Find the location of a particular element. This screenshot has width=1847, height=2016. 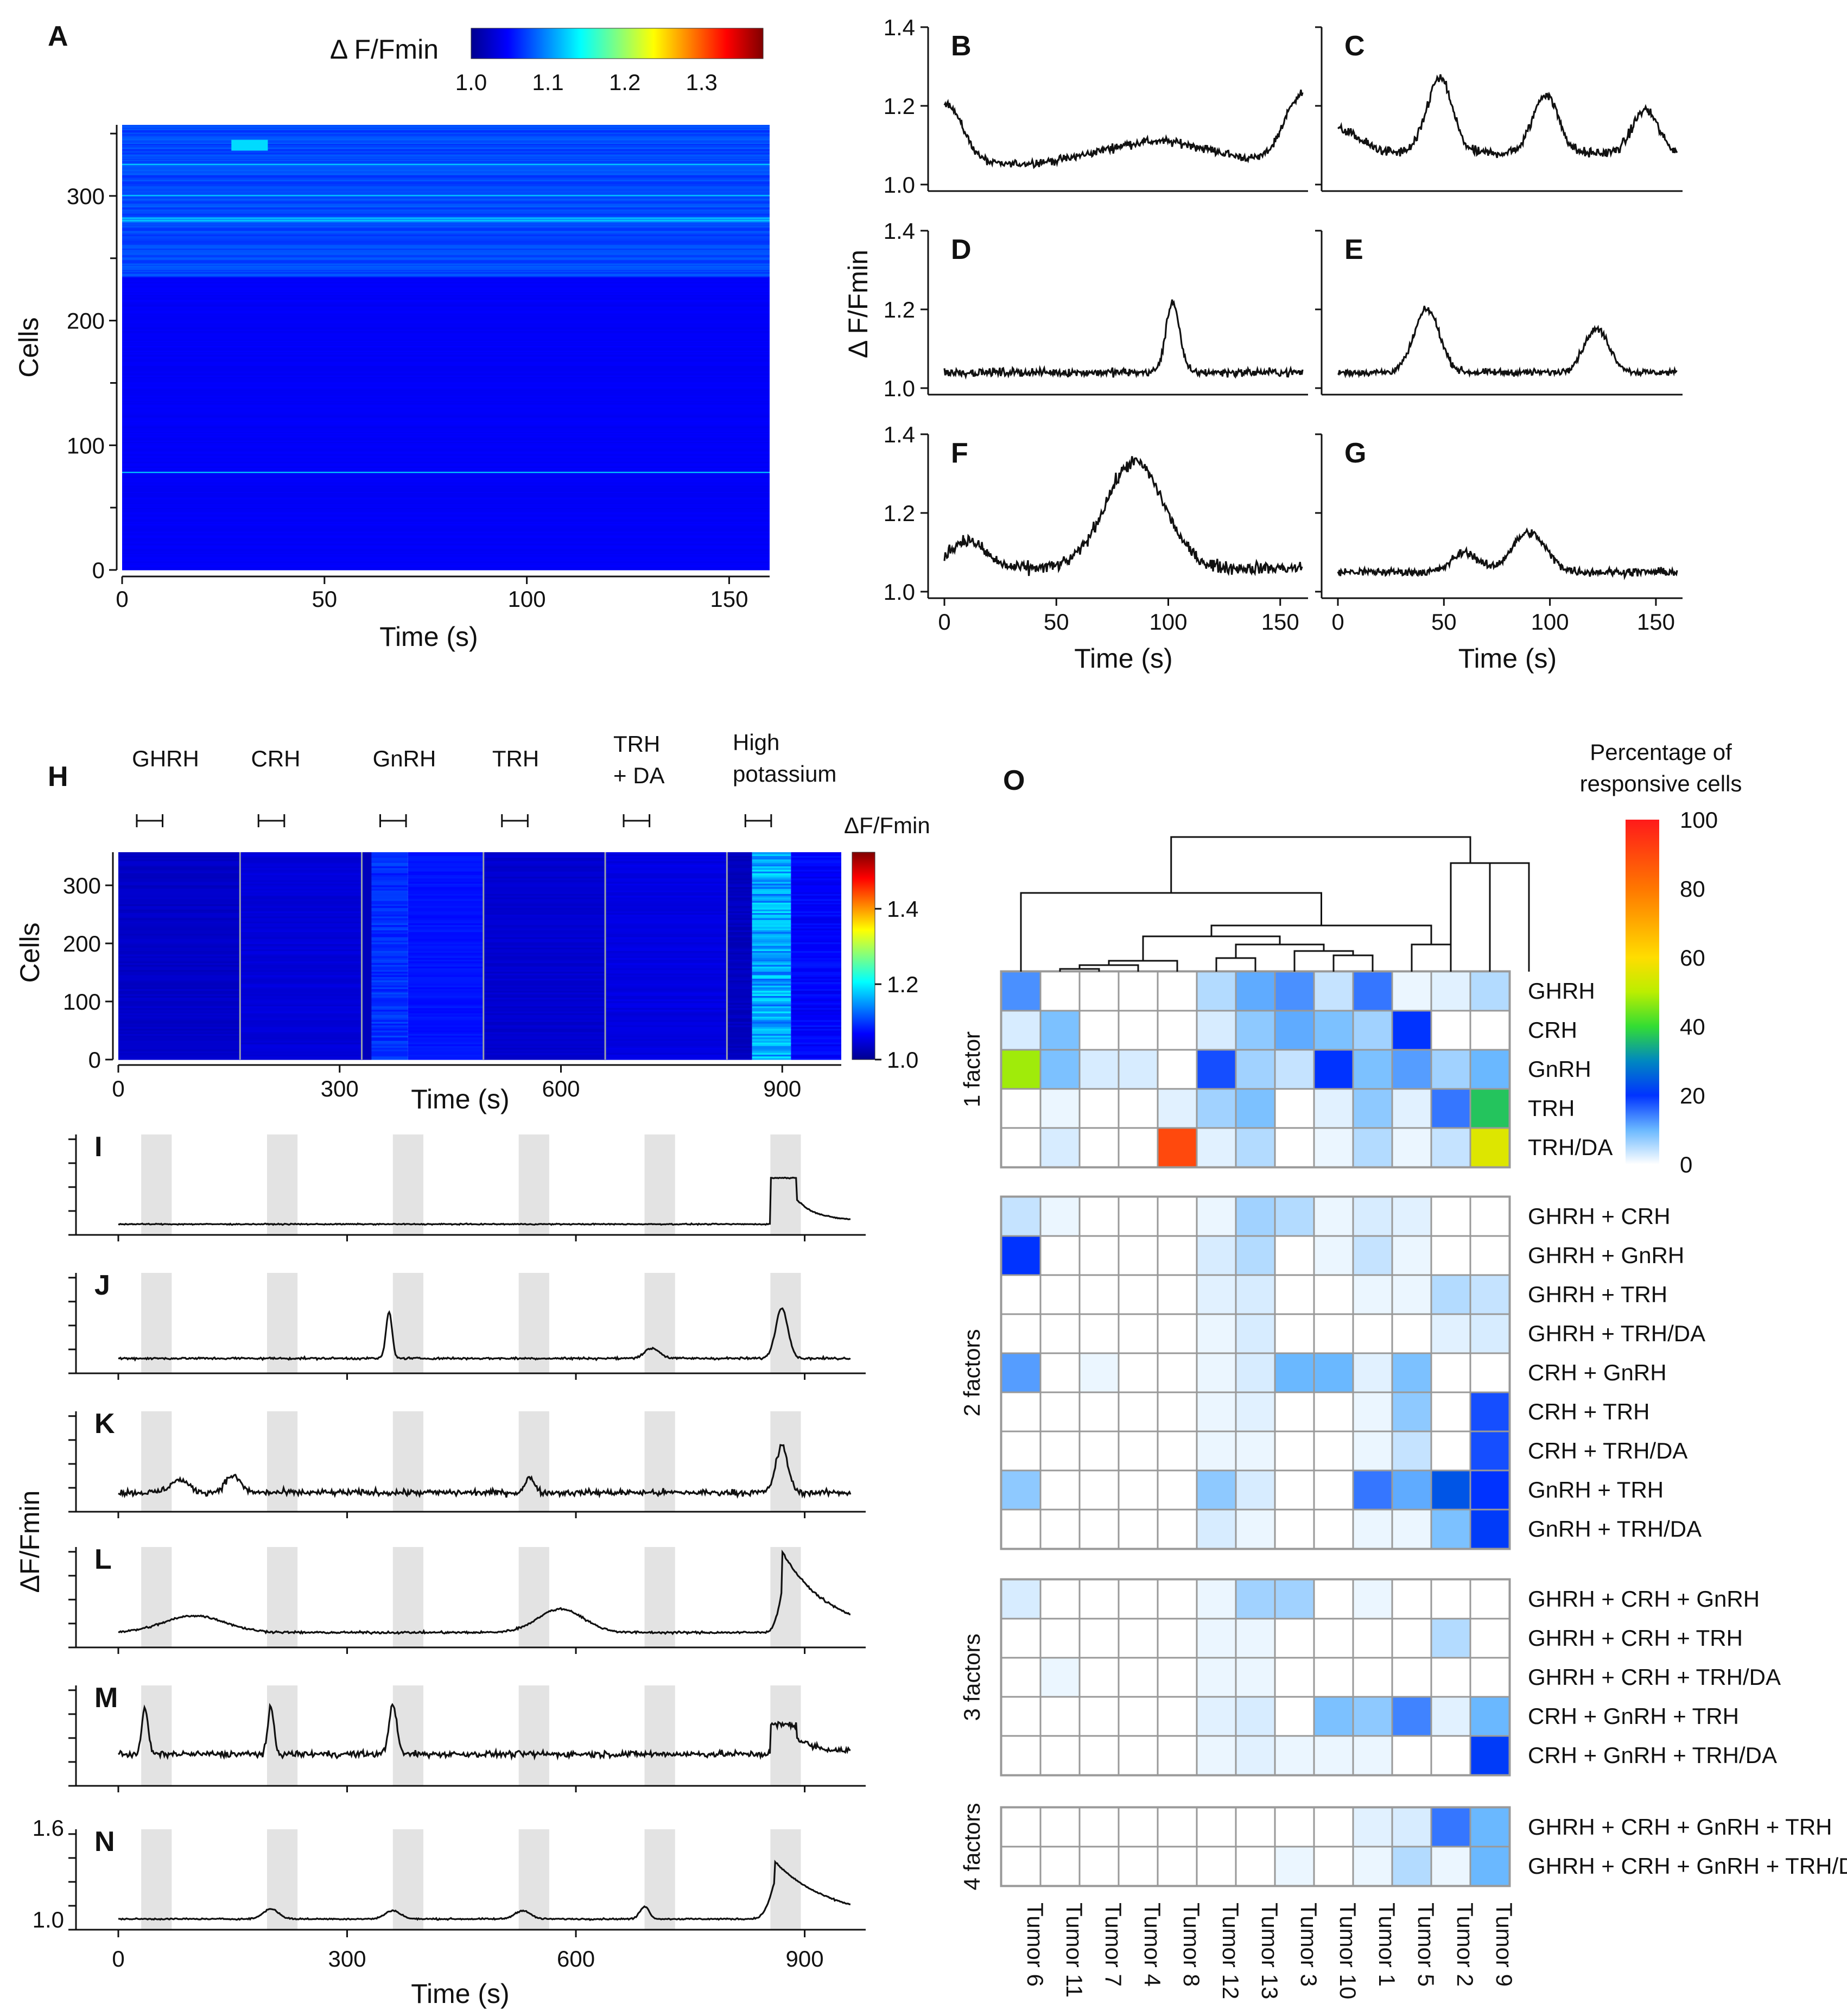

panel-label-c: C is located at coordinates (1354, 46).